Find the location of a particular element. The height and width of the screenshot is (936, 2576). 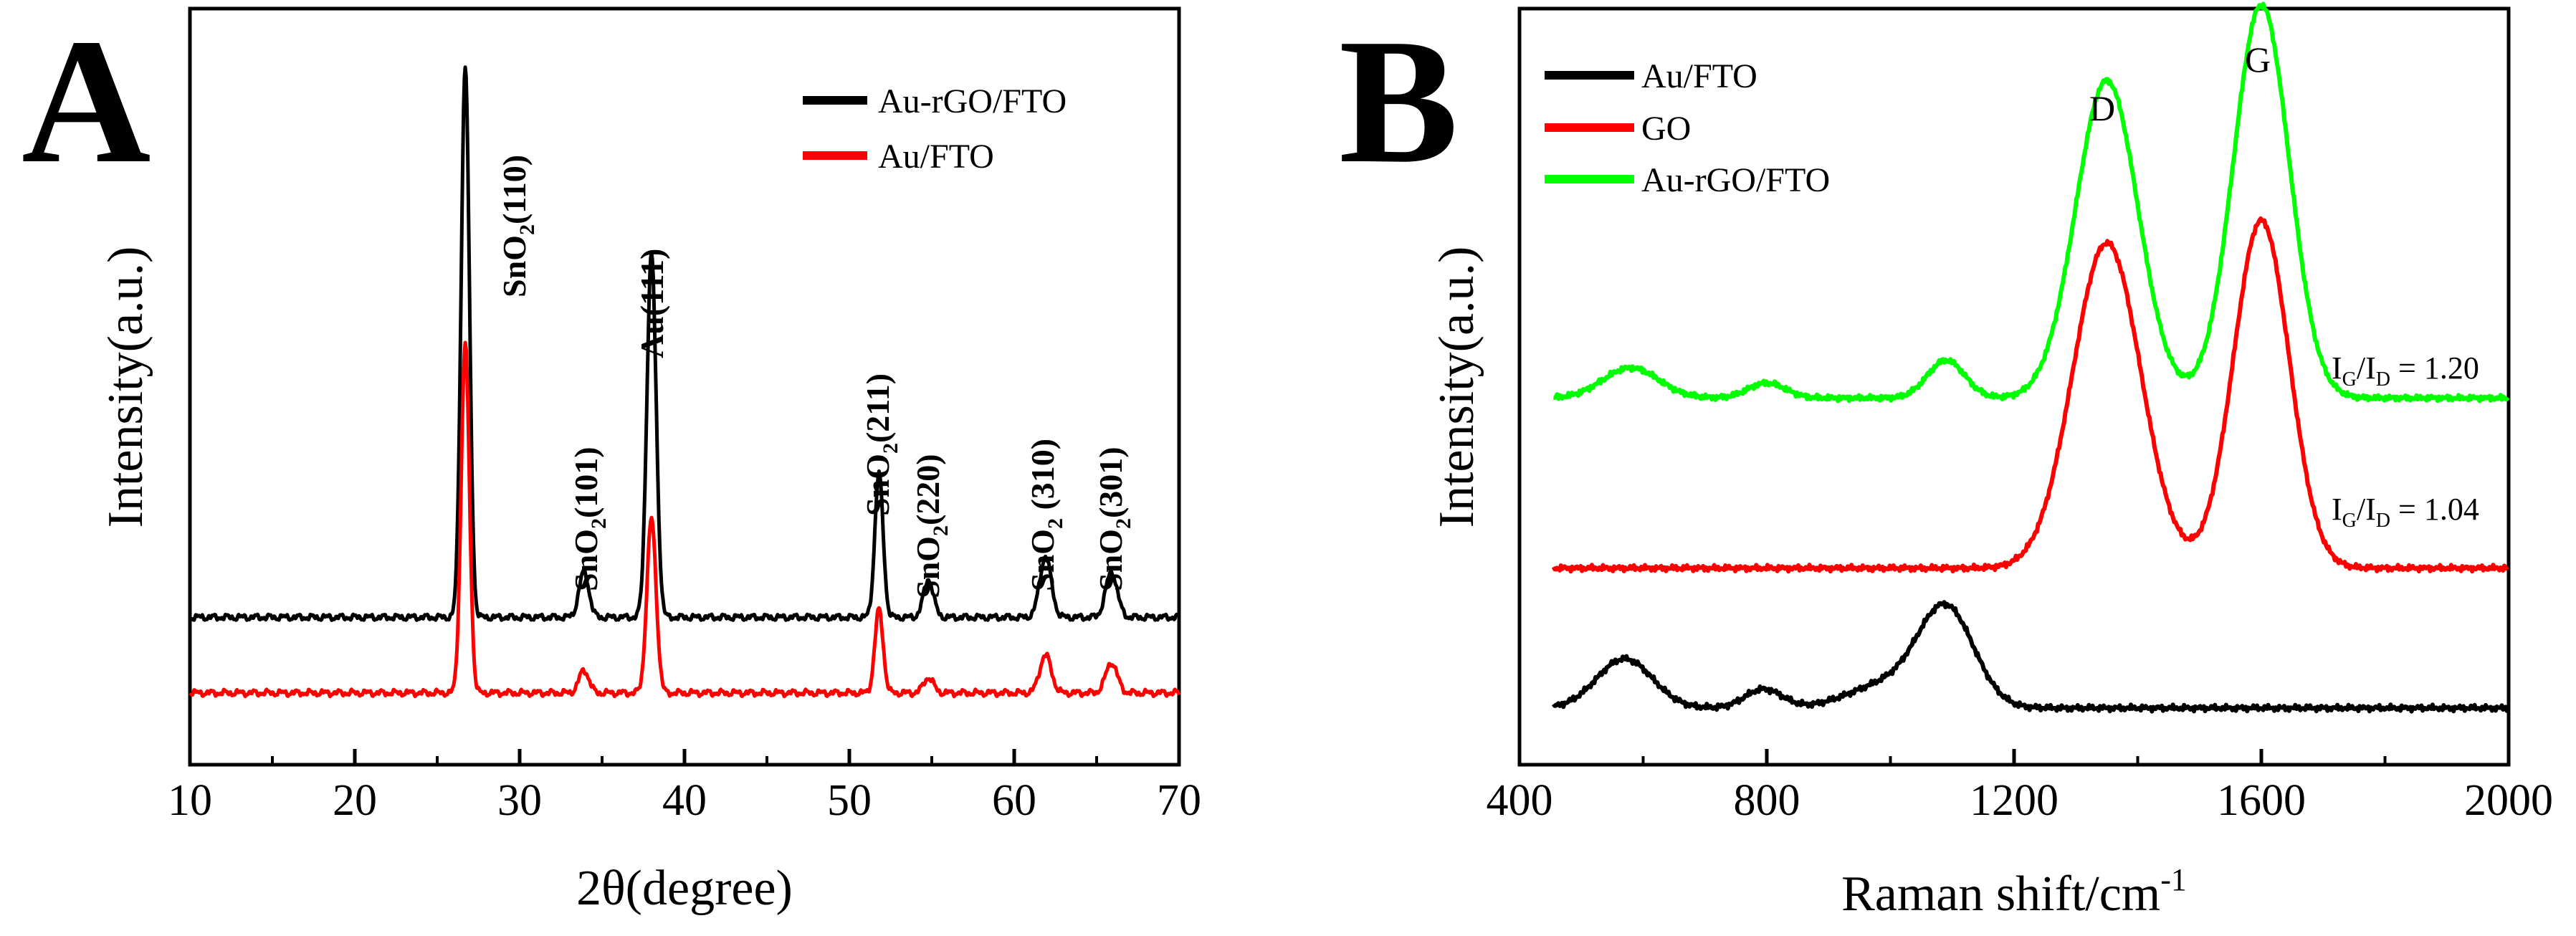

peak-label-d: D is located at coordinates (2102, 108).